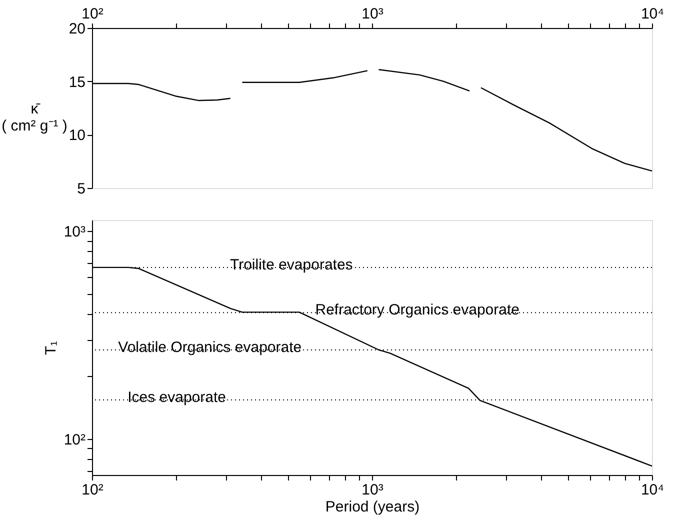  Describe the element at coordinates (77, 135) in the screenshot. I see `y-tick-label: 10` at that location.